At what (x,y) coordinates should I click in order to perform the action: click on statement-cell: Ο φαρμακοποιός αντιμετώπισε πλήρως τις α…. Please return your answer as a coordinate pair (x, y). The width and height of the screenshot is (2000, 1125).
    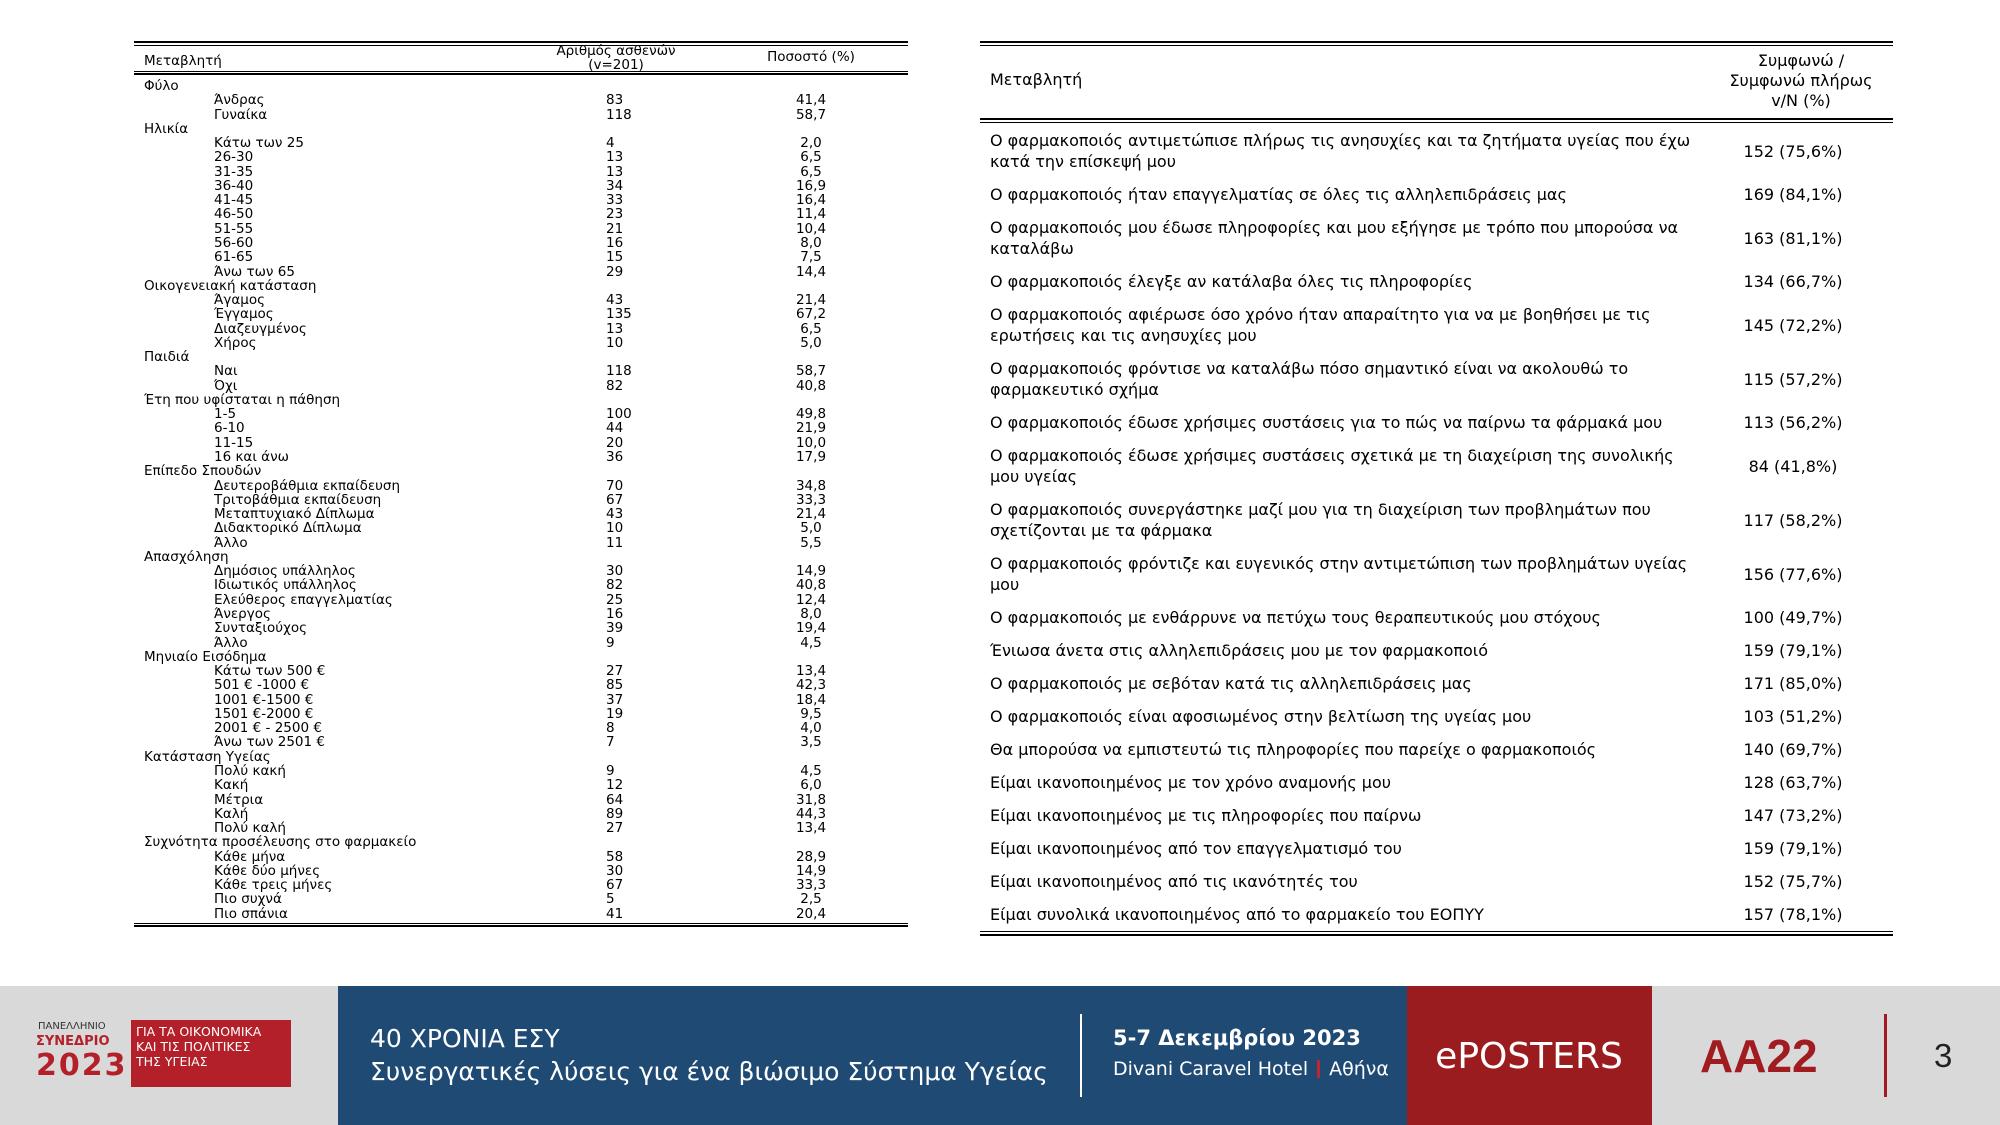
    Looking at the image, I should click on (1340, 151).